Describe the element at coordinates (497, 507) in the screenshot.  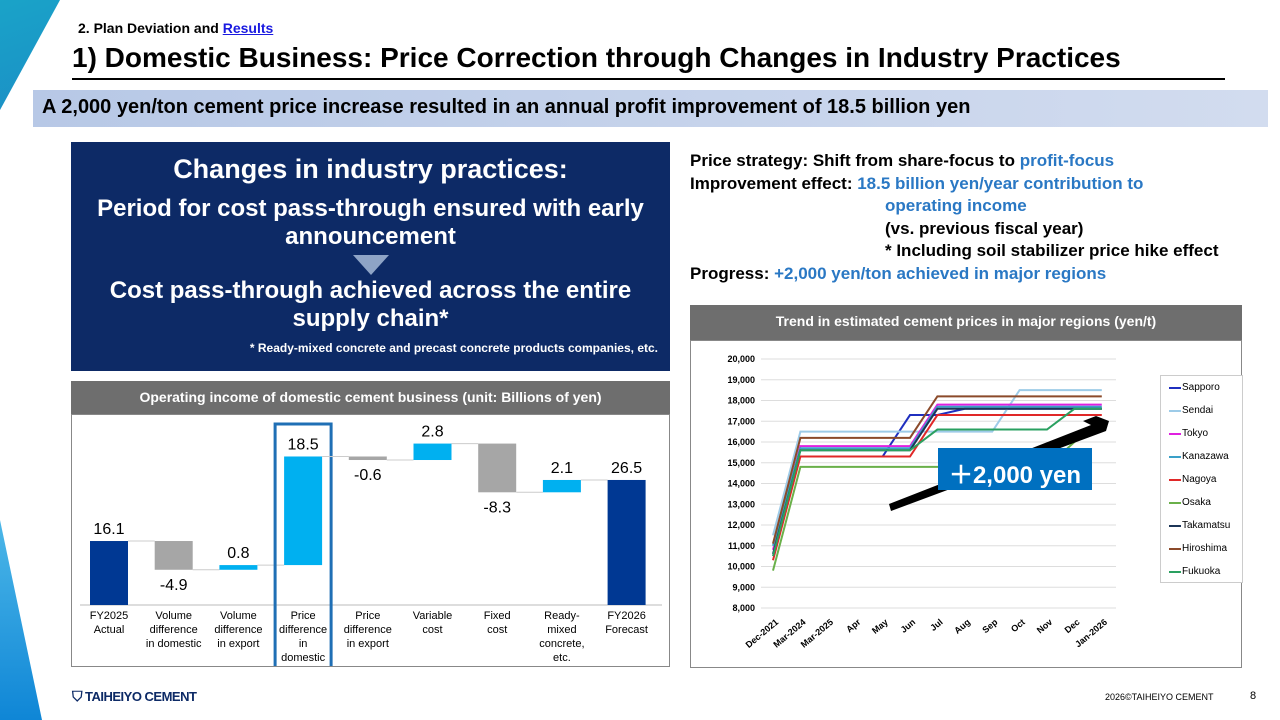
I see `data-label: -8.3` at that location.